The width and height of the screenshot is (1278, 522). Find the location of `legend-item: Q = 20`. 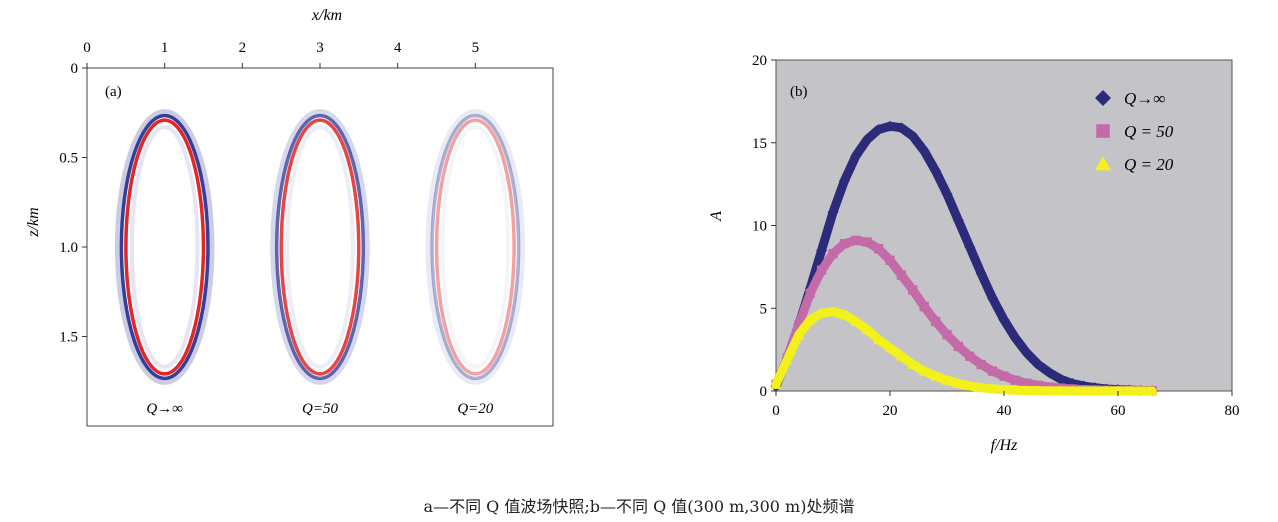

legend-item: Q = 20 is located at coordinates (1134, 164).